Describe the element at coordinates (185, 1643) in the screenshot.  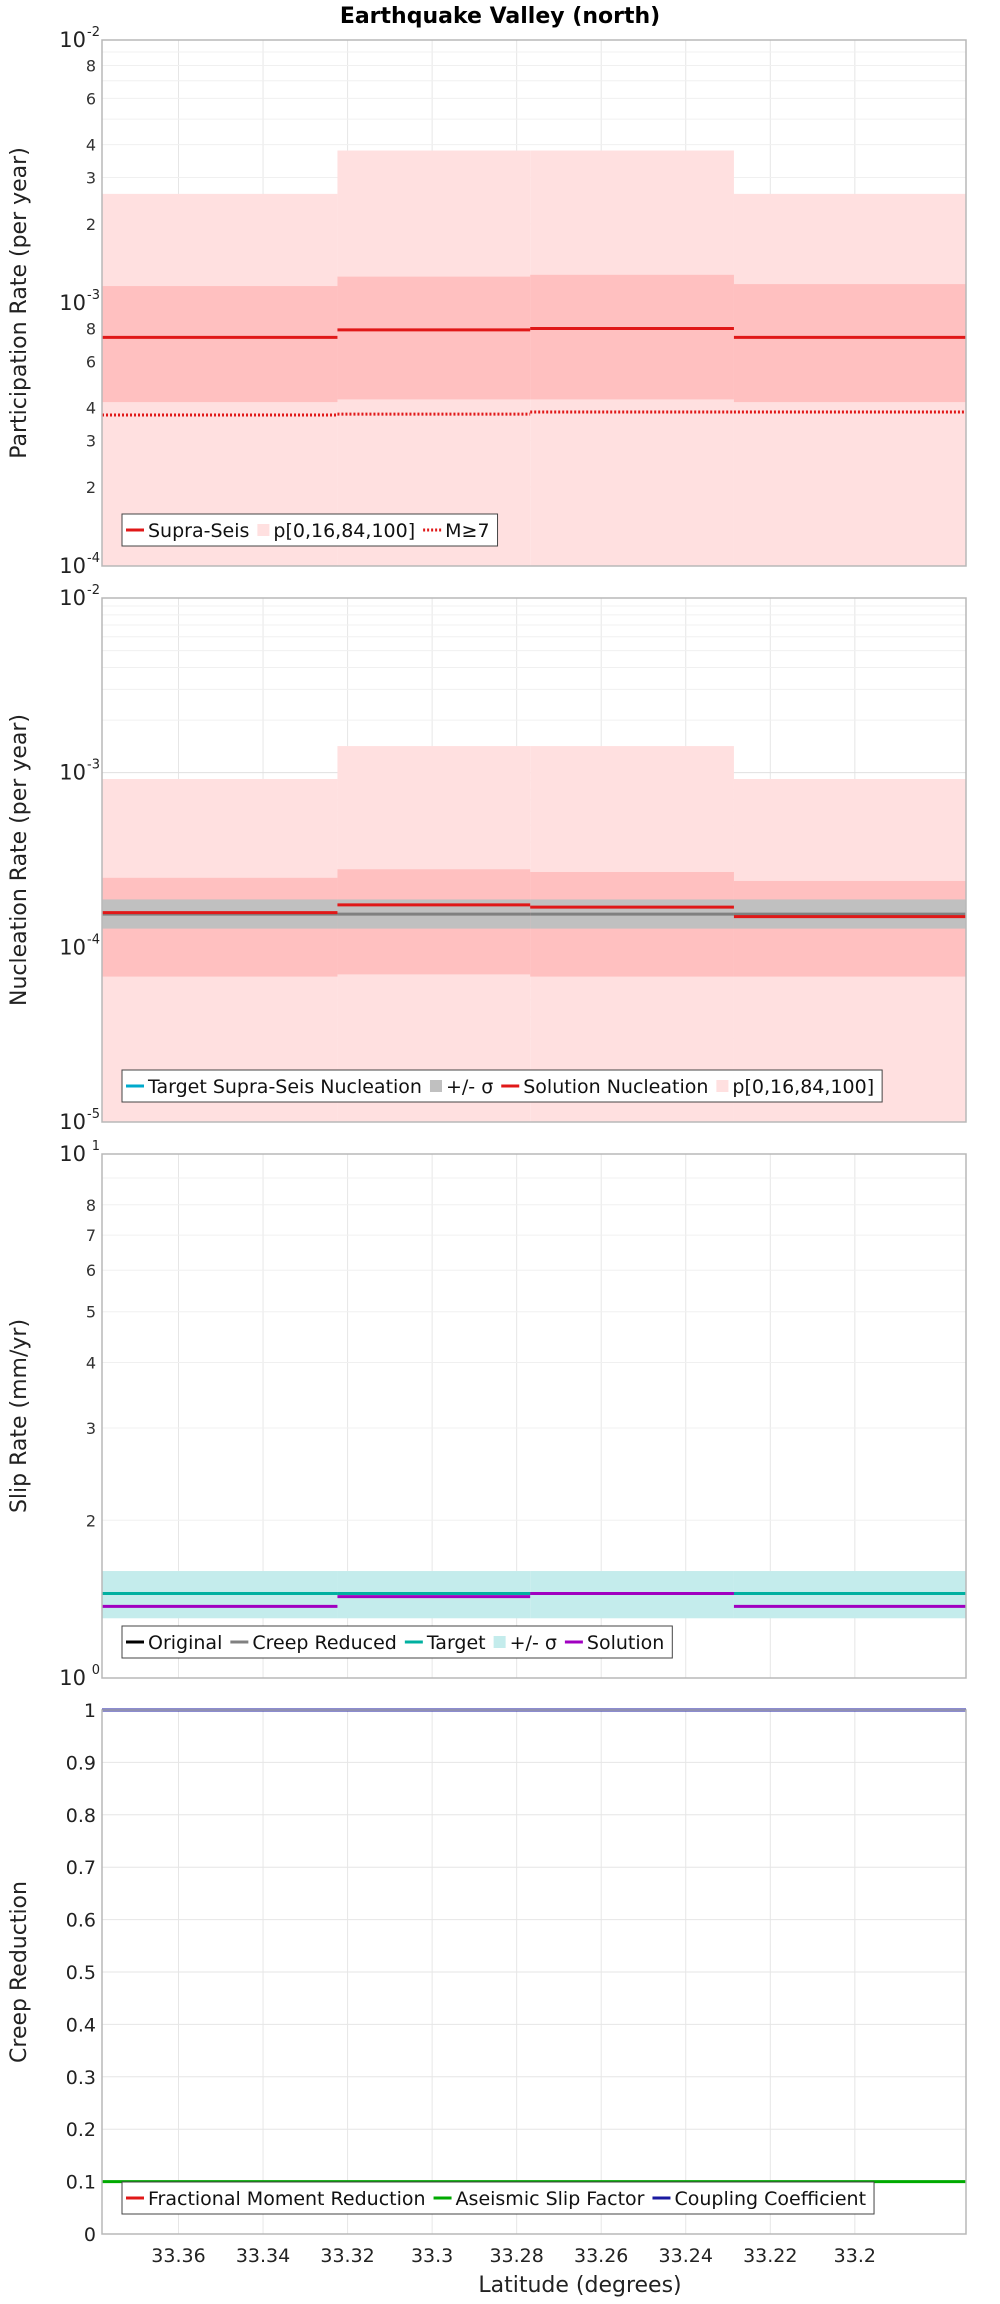
I see `legend-label: Original` at that location.